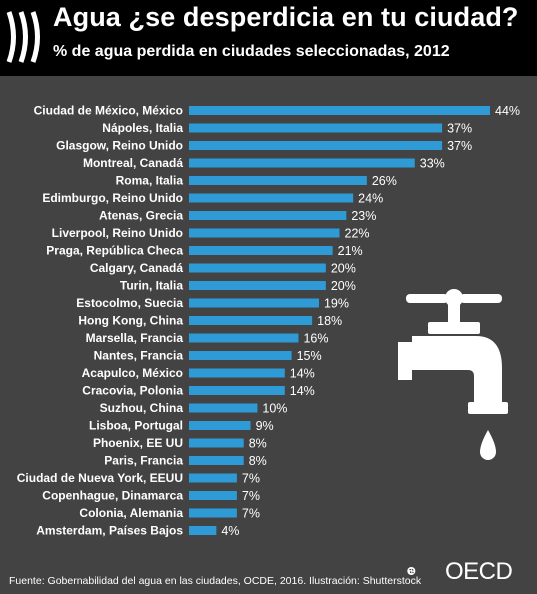 The image size is (537, 594). What do you see at coordinates (286, 17) in the screenshot?
I see `chart-title: Agua ¿se desperdicia en tu ciudad?` at bounding box center [286, 17].